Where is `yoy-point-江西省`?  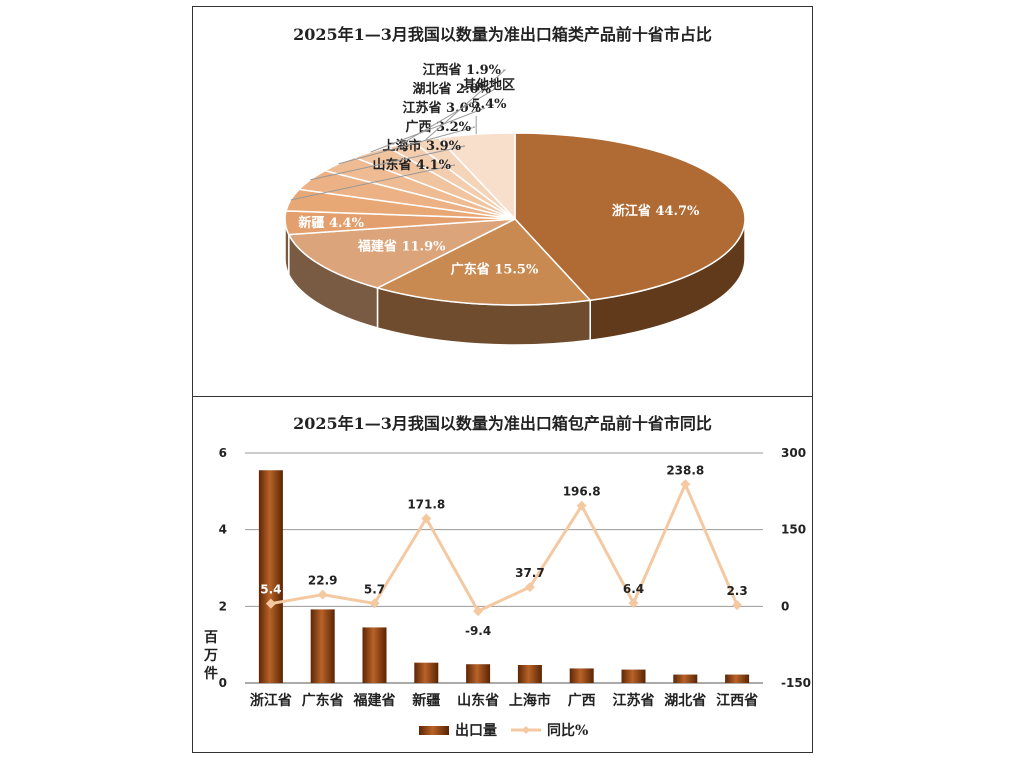
yoy-point-江西省 is located at coordinates (737, 605).